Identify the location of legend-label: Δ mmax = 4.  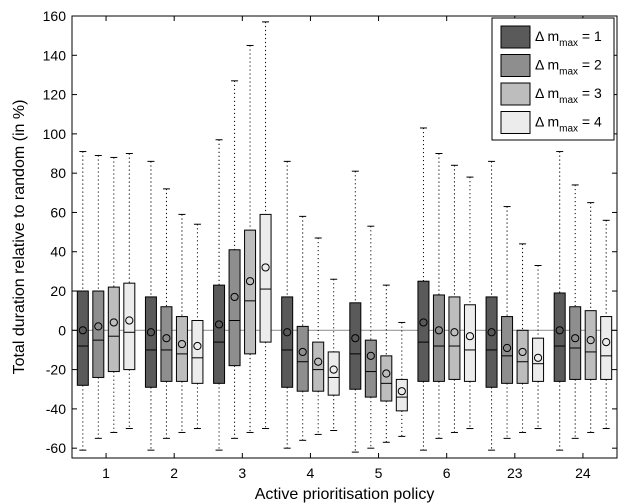
(568, 124).